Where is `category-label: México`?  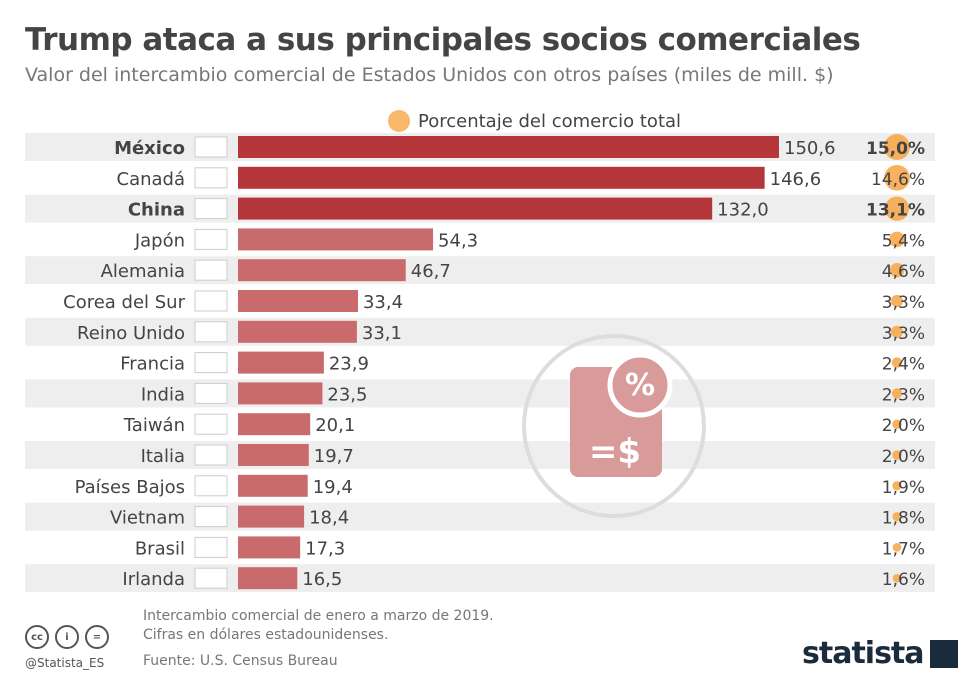
category-label: México is located at coordinates (149, 148).